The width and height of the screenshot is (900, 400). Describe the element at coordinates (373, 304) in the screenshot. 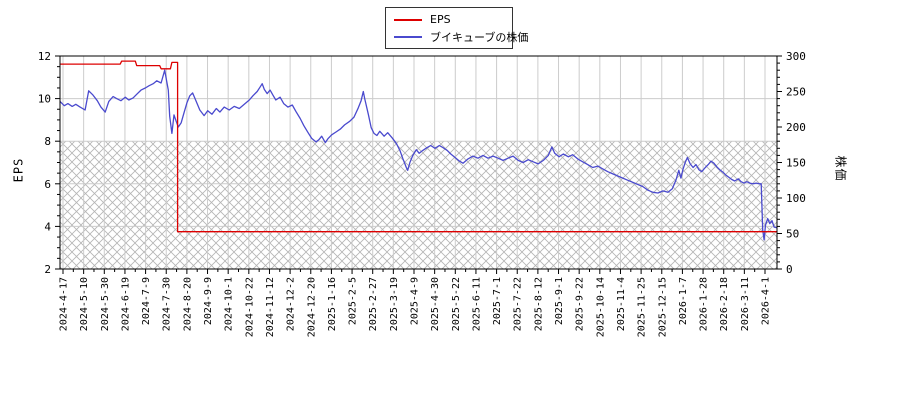

I see `x-tick-label: 2025-2-27` at that location.